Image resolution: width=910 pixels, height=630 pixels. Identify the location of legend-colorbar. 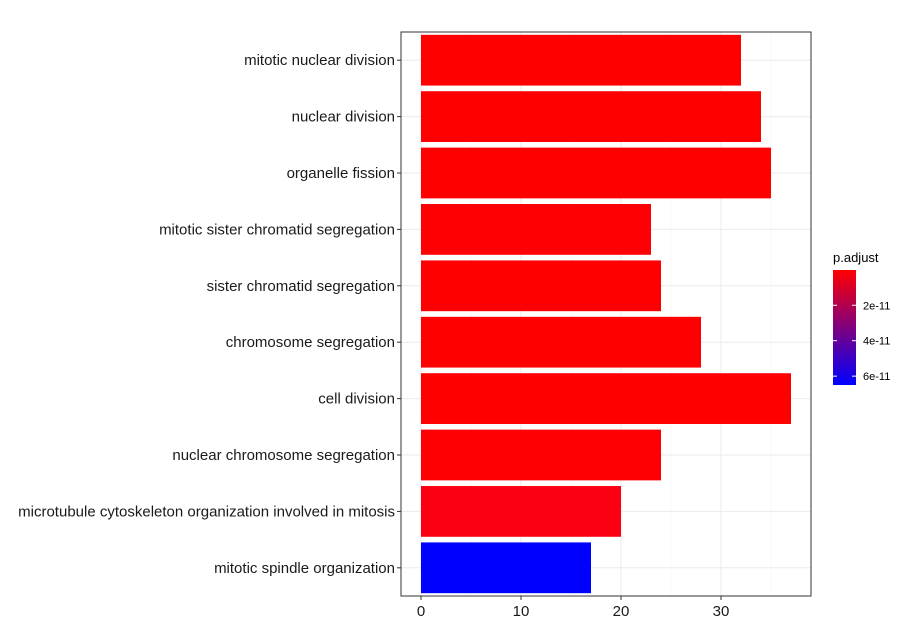
(844, 327).